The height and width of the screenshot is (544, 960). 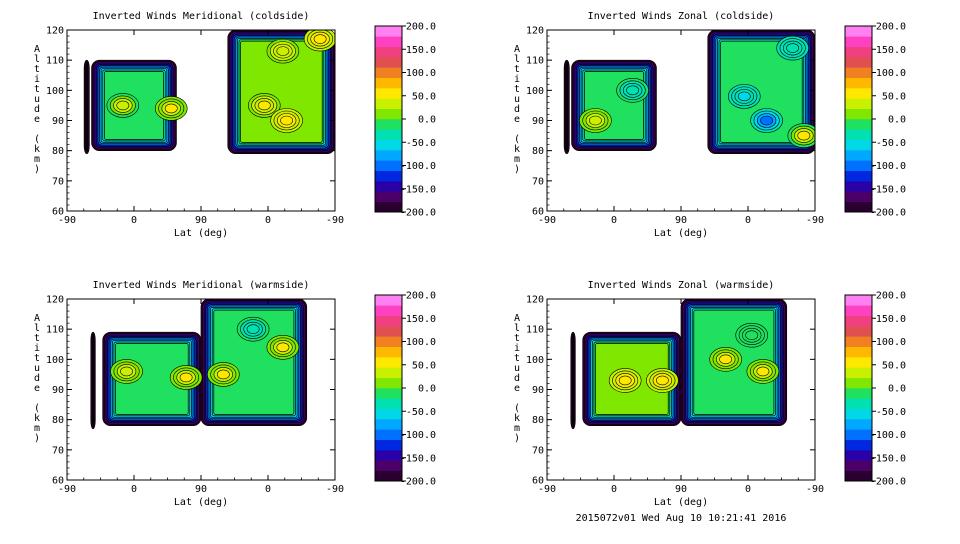 I want to click on y-axis-label-char: i, so click(x=37, y=348).